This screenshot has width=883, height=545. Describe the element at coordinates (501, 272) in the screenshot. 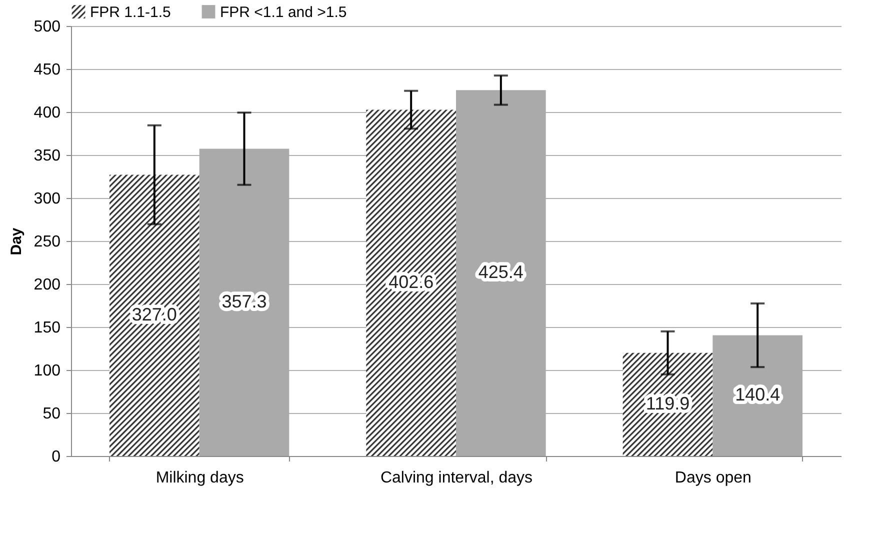

I see `data-label: 425.4` at that location.